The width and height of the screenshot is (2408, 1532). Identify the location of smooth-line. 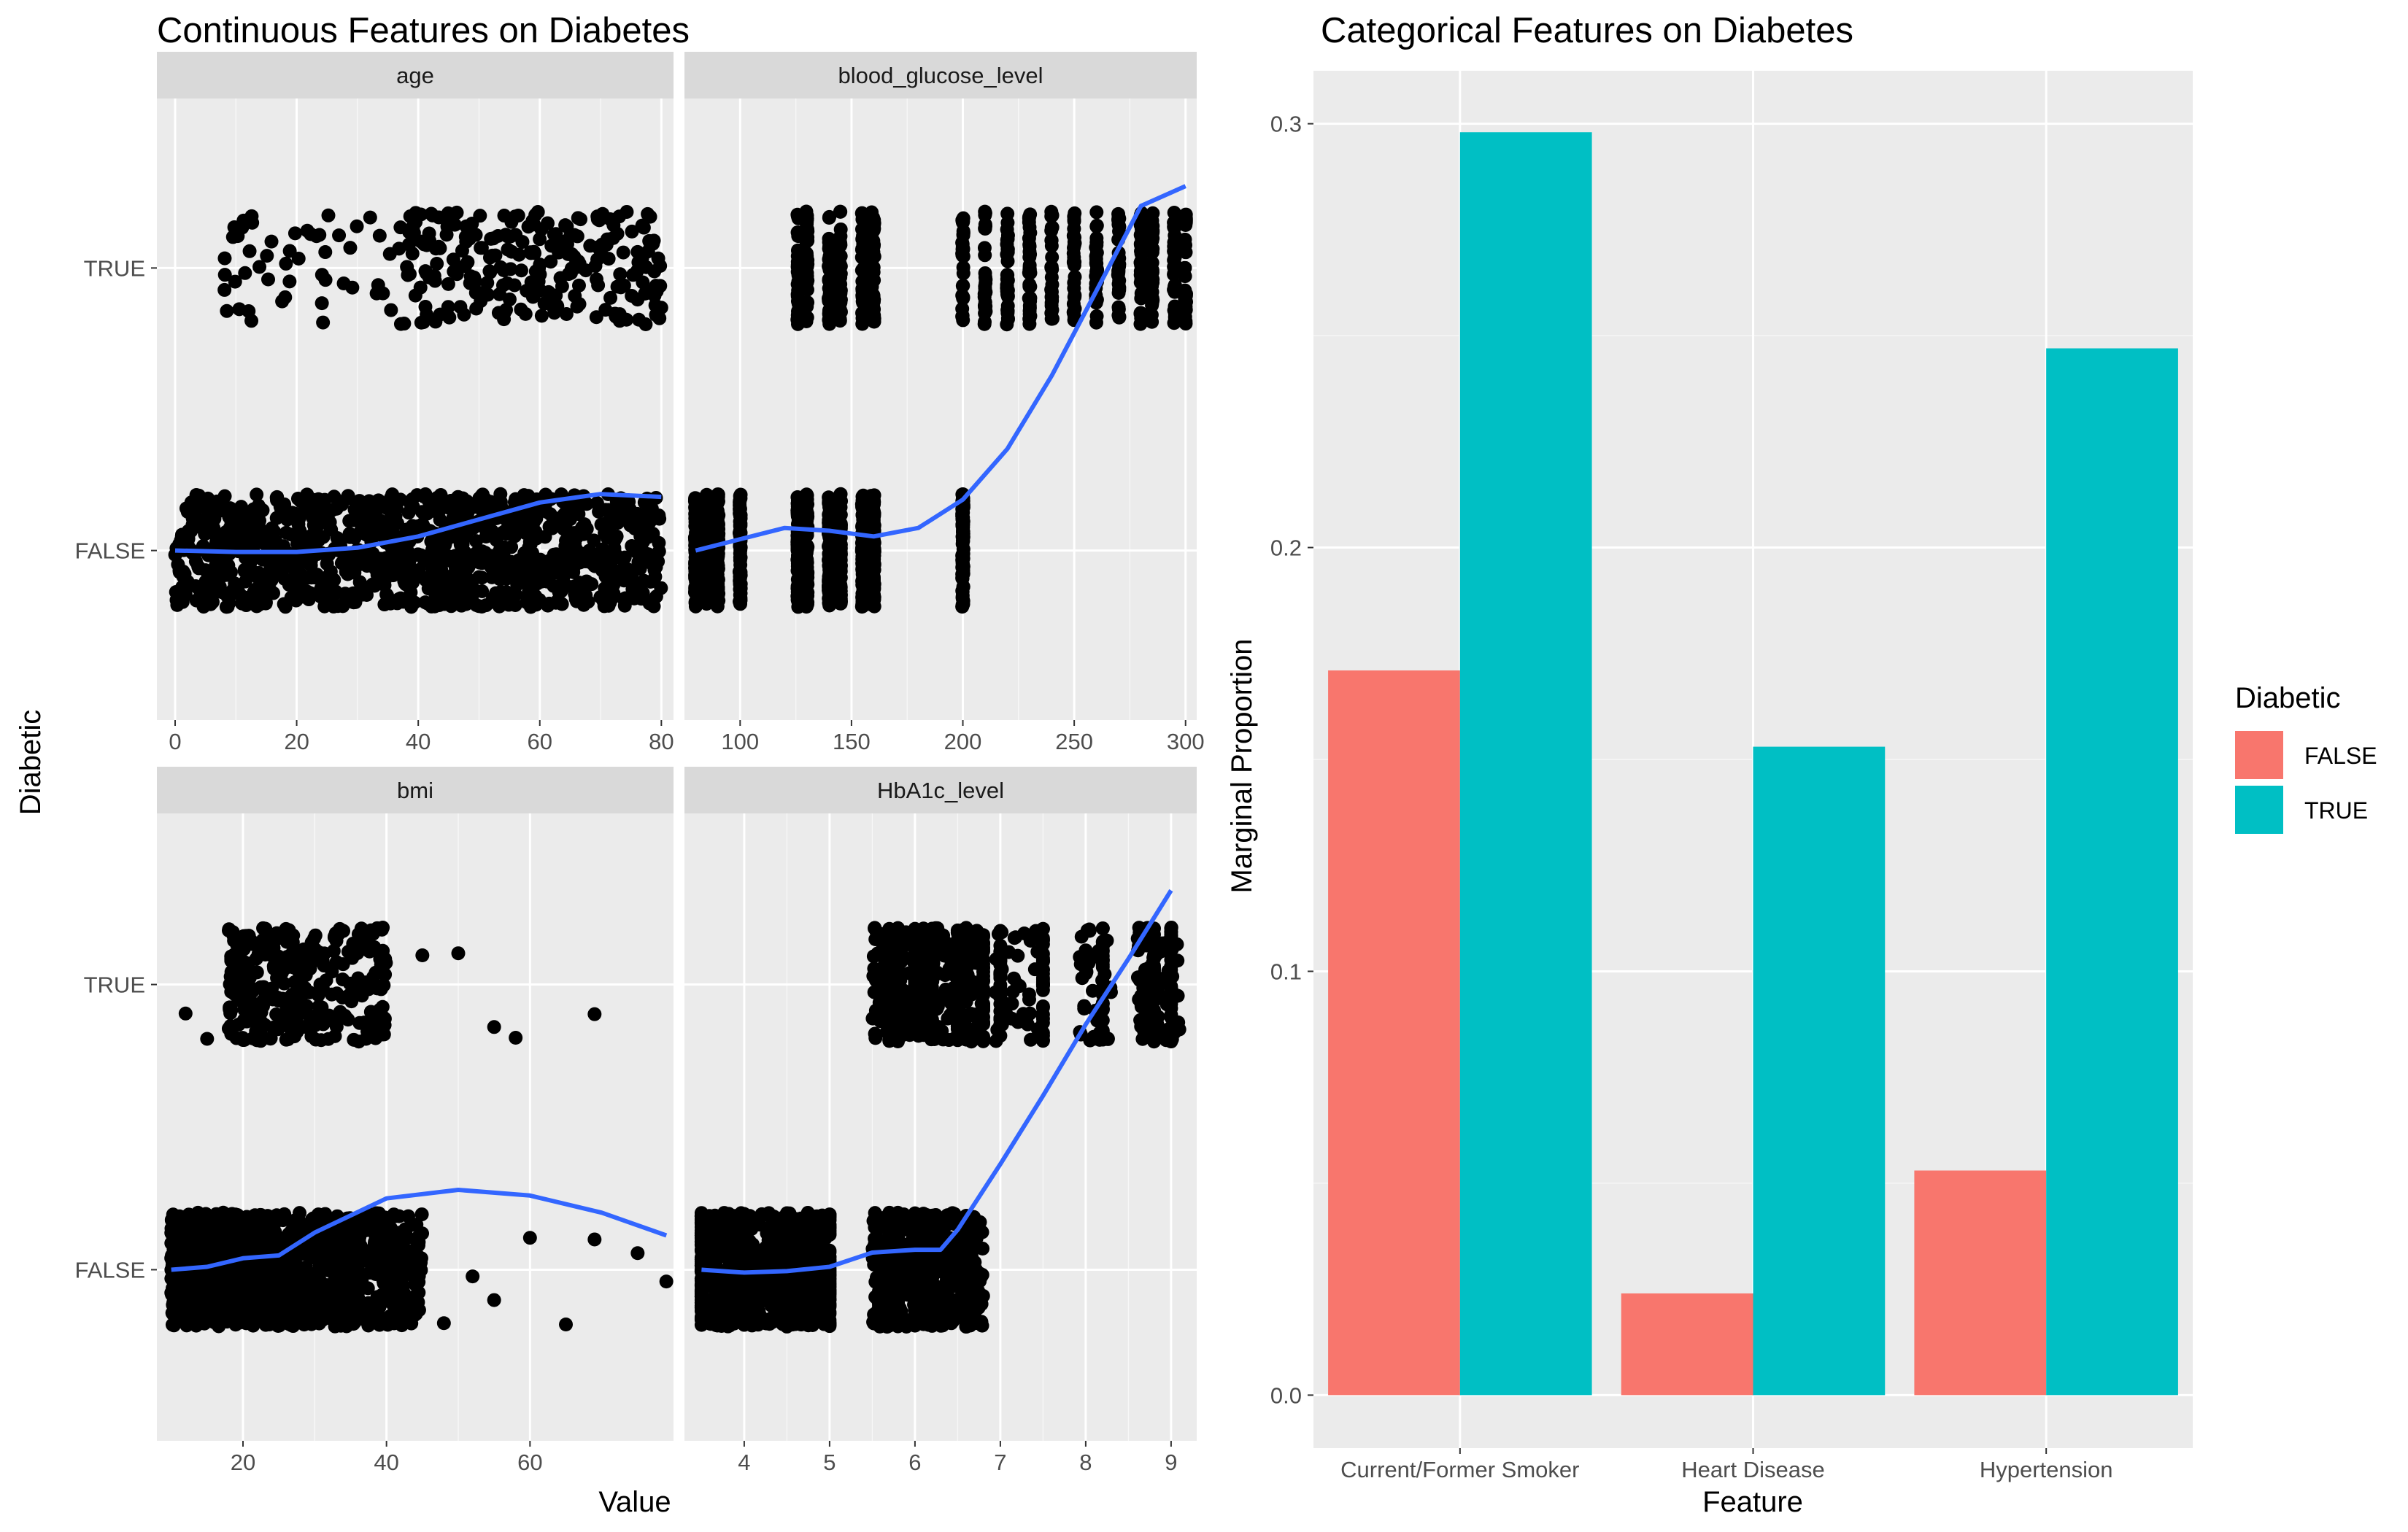
(418, 523).